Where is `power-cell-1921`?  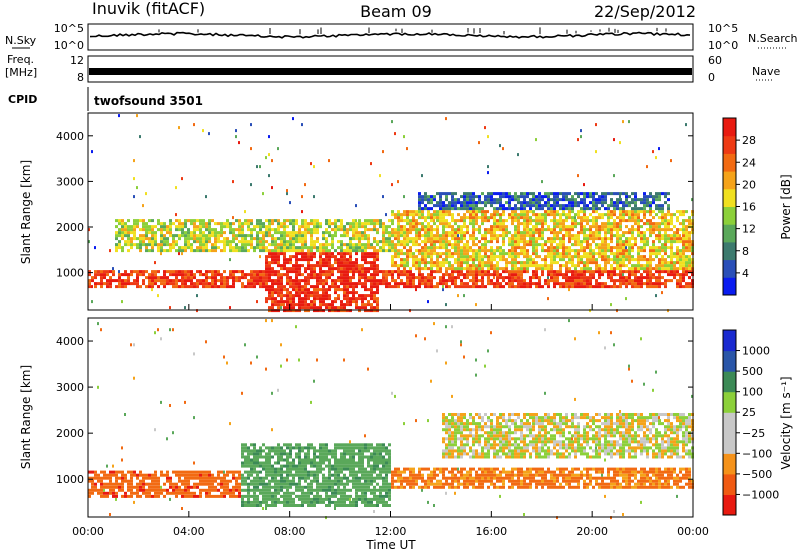 power-cell-1921 is located at coordinates (422, 251).